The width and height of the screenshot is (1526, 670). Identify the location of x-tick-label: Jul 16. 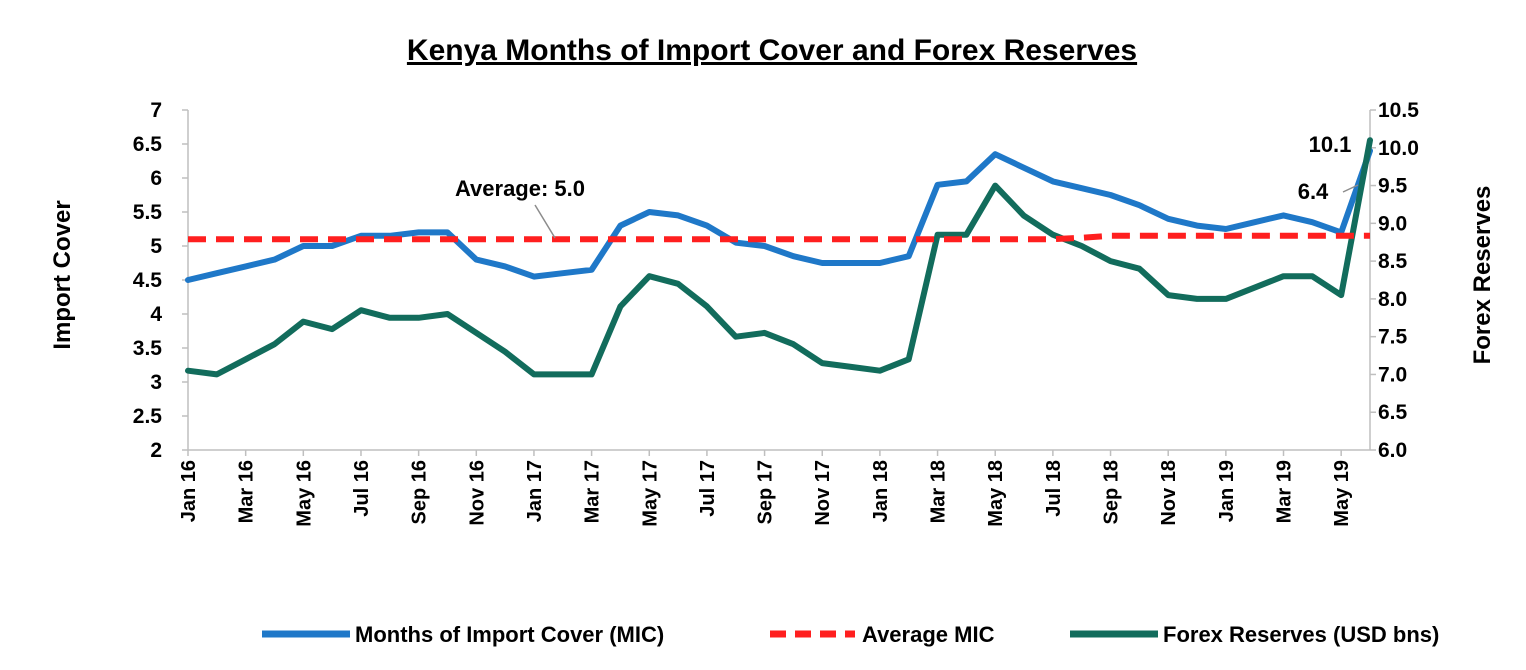
(362, 488).